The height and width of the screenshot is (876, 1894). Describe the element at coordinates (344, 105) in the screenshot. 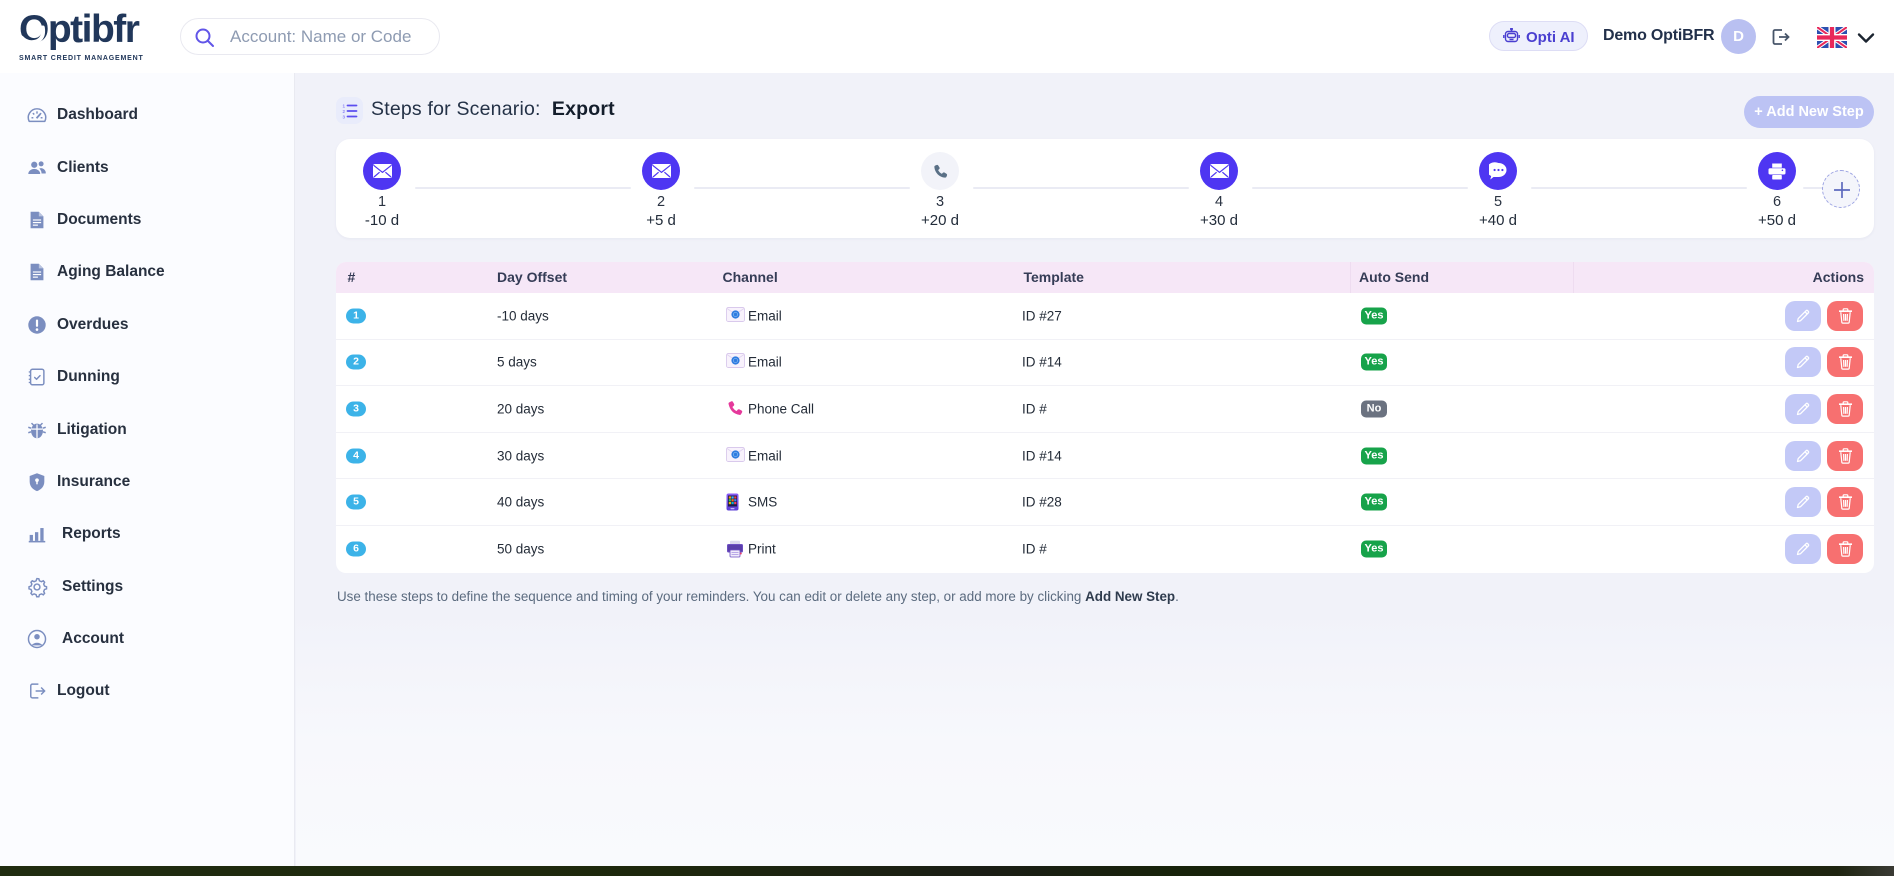

I see `svg-text: 1` at that location.